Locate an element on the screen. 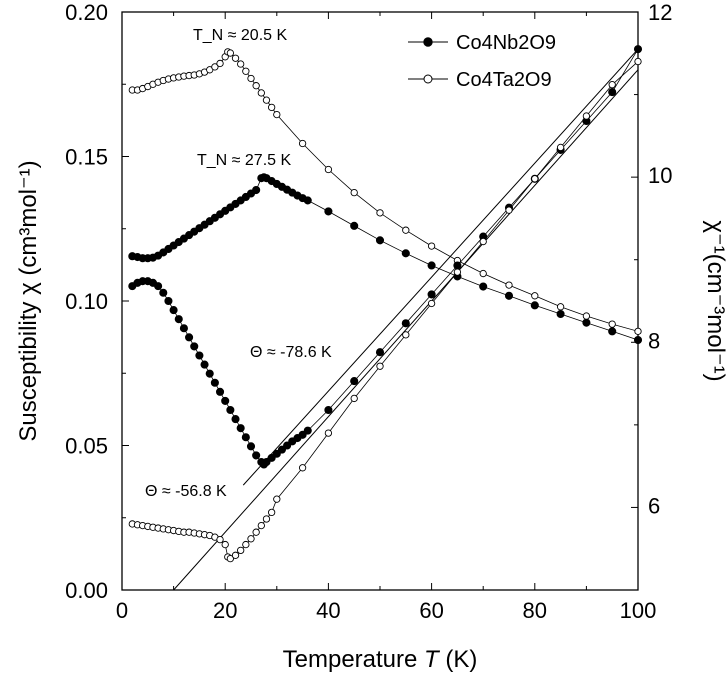 This screenshot has width=726, height=678. x-tick-label: 100 is located at coordinates (638, 610).